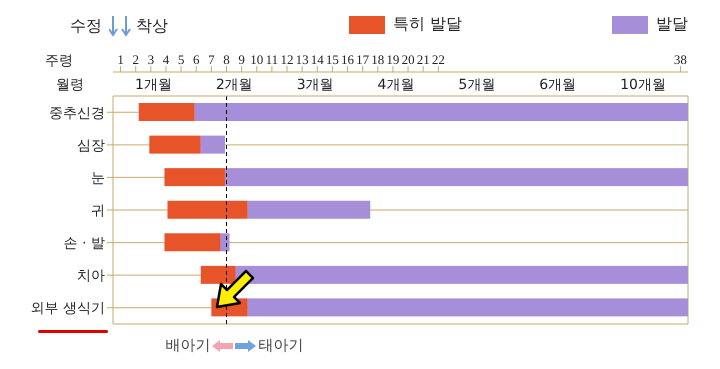 The image size is (720, 369). I want to click on x-tick-label: 20, so click(408, 59).